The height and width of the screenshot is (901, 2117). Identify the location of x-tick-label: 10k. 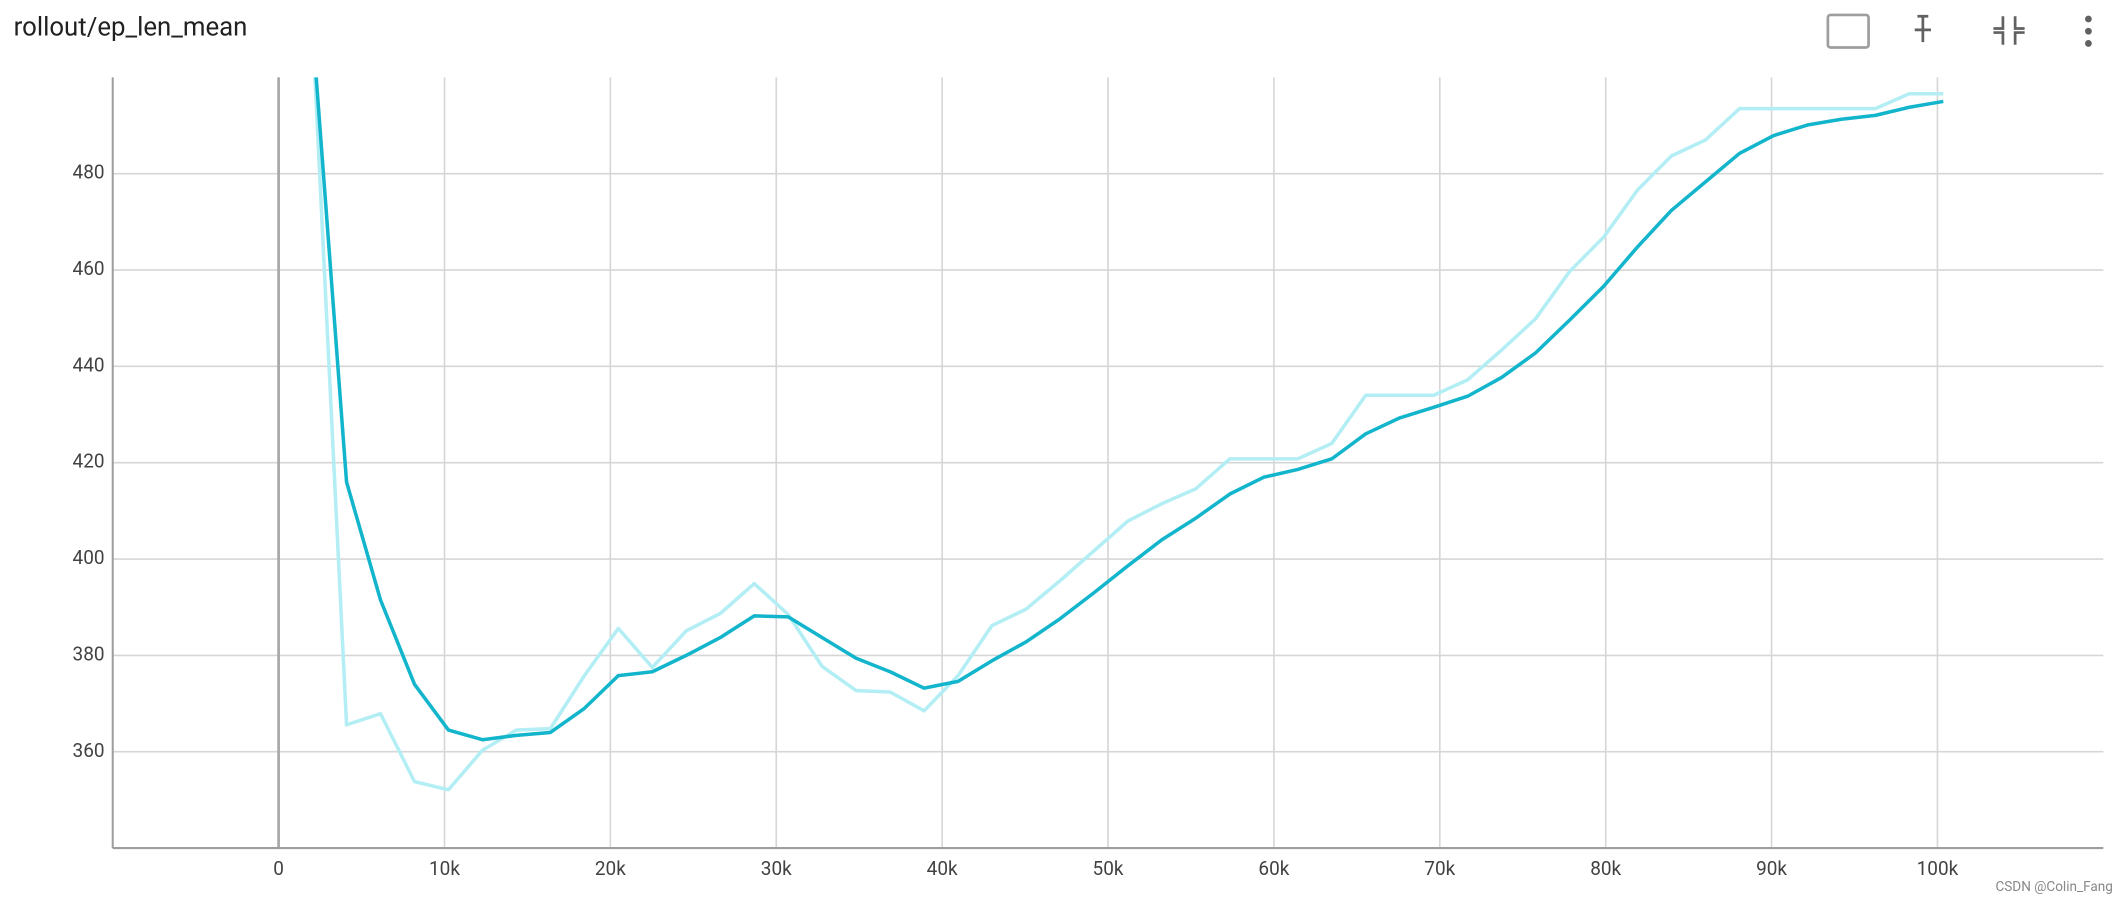
(444, 868).